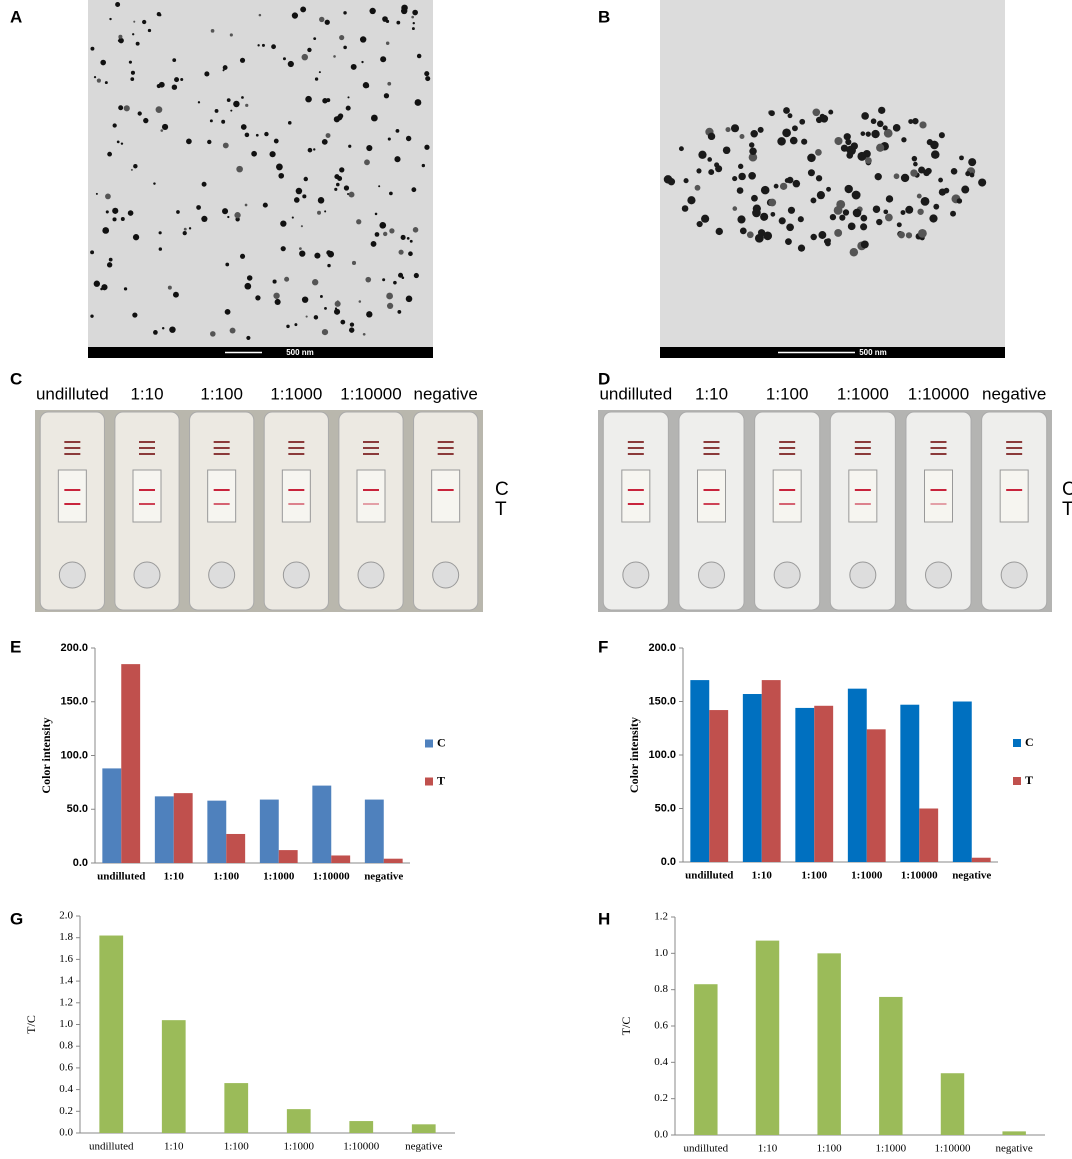 This screenshot has height=1159, width=1072. I want to click on sample-well, so click(222, 575).